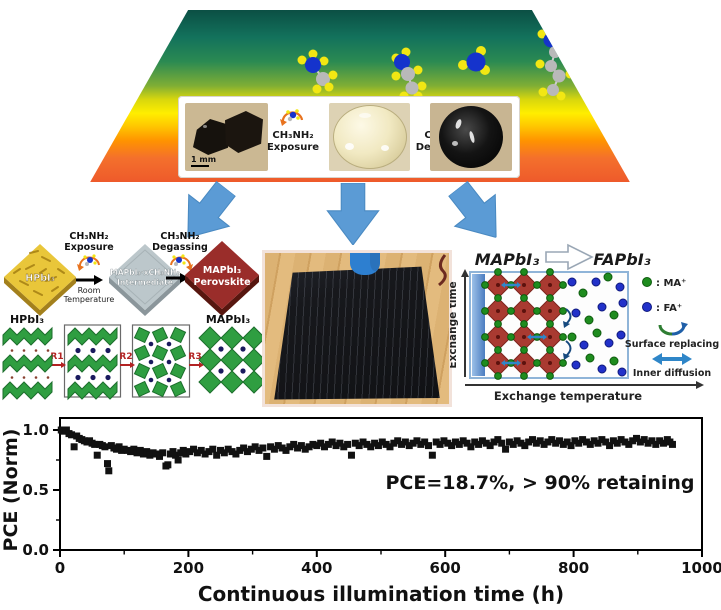  I want to click on crystal-panel-box, so click(161, 361).